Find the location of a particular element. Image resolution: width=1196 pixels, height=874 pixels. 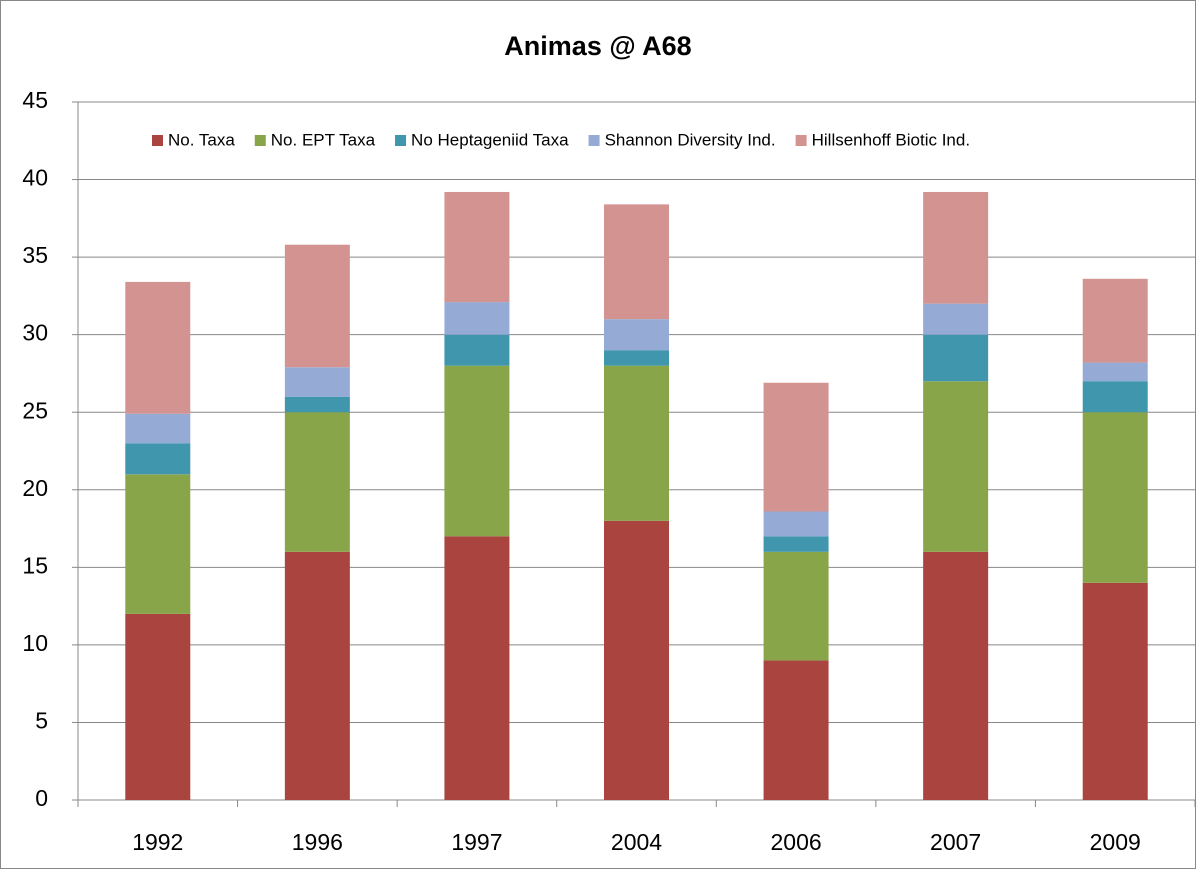

x-tick-label: 2009 is located at coordinates (1115, 842).